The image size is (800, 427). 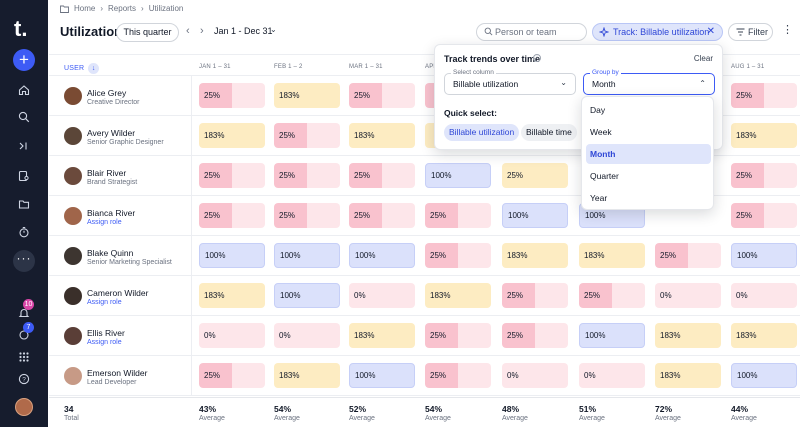 What do you see at coordinates (106, 333) in the screenshot?
I see `user-name: Ellis River` at bounding box center [106, 333].